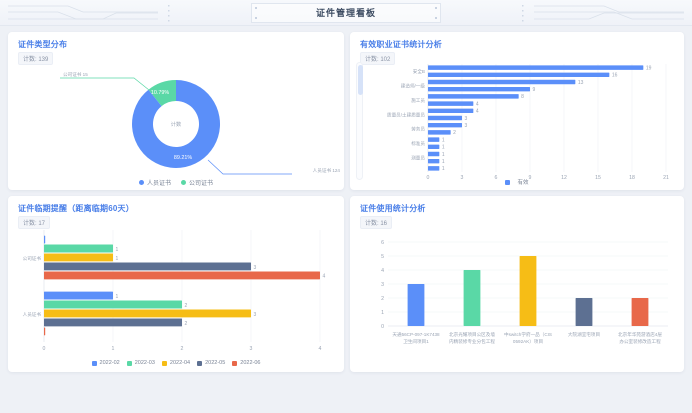 Image resolution: width=692 pixels, height=413 pixels. I want to click on bar-公司证书-2022-05, so click(147, 266).